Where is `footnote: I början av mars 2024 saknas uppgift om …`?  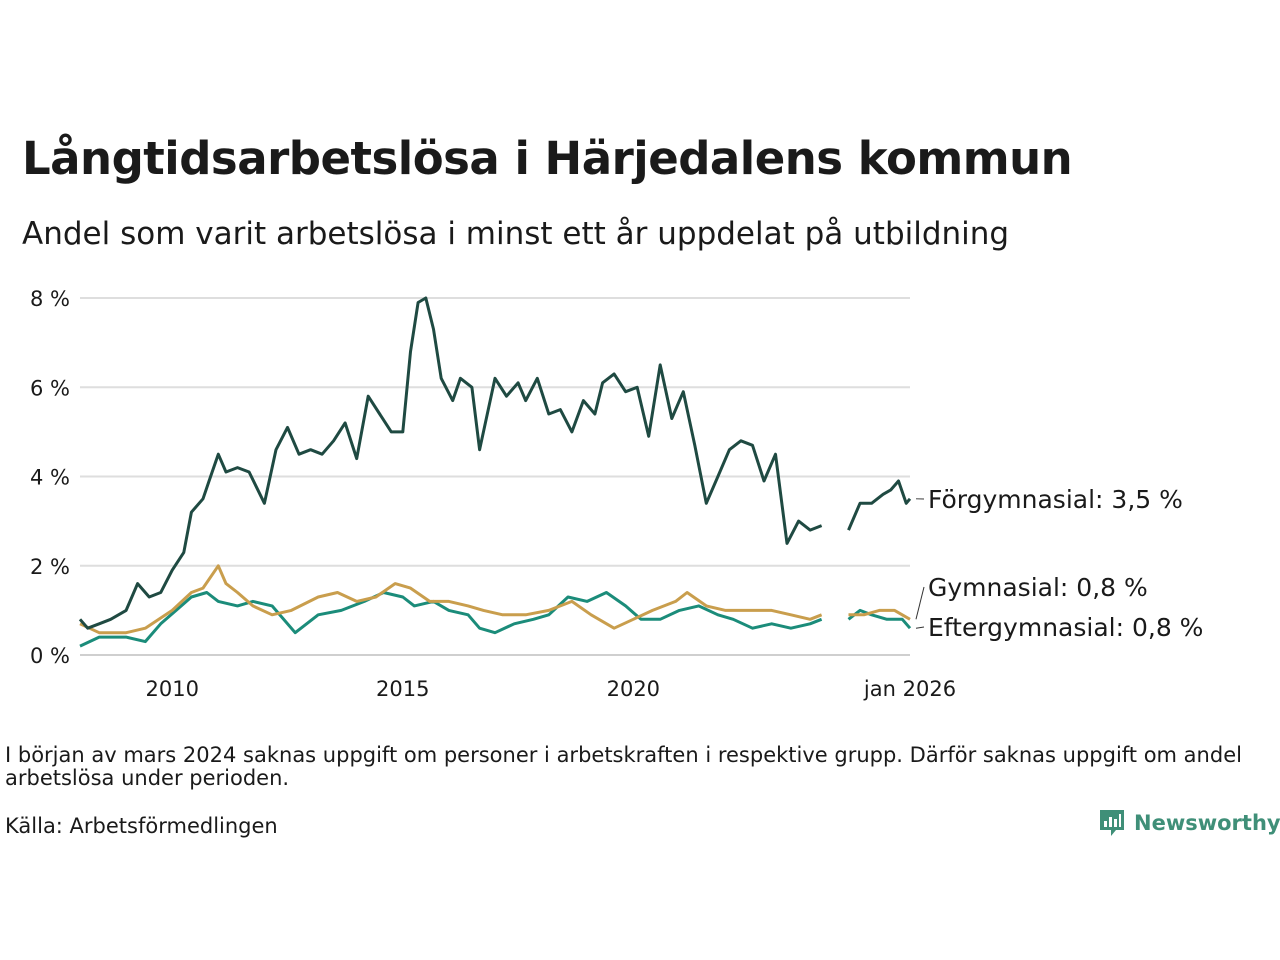 footnote: I början av mars 2024 saknas uppgift om … is located at coordinates (623, 766).